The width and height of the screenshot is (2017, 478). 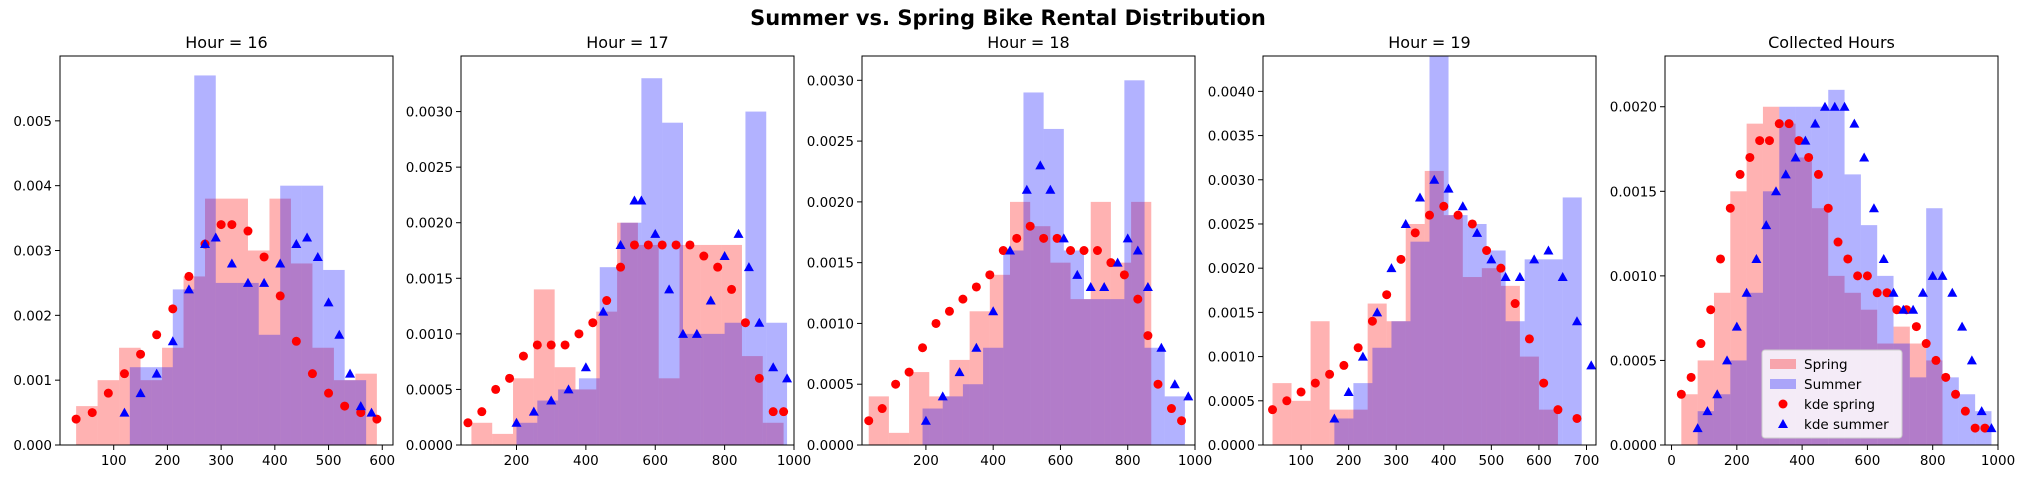 What do you see at coordinates (226, 42) in the screenshot?
I see `panel-title: Hour = 16` at bounding box center [226, 42].